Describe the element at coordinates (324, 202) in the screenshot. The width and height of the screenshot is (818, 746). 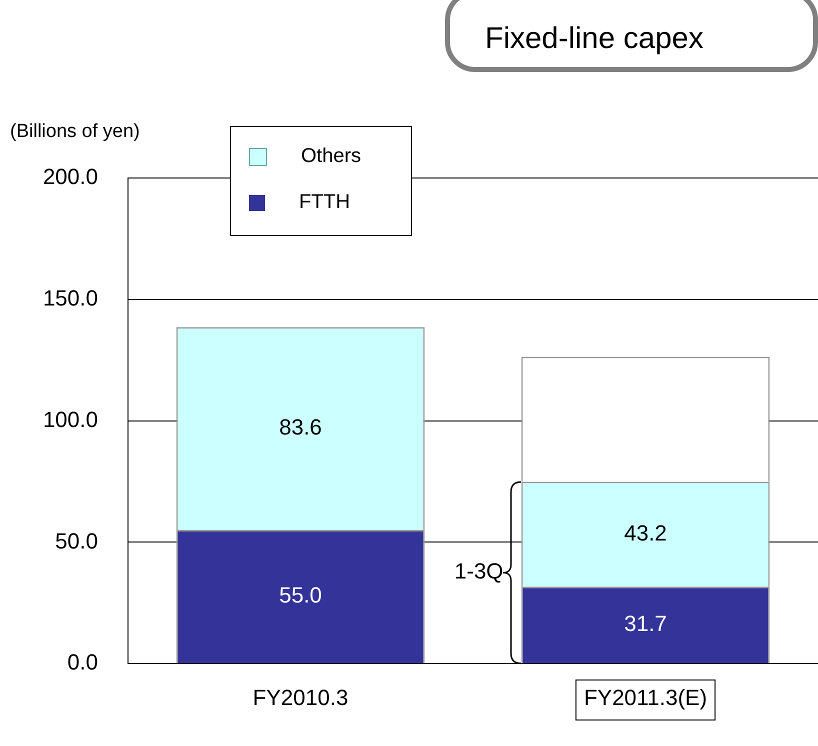
I see `legend-label: FTTH` at that location.